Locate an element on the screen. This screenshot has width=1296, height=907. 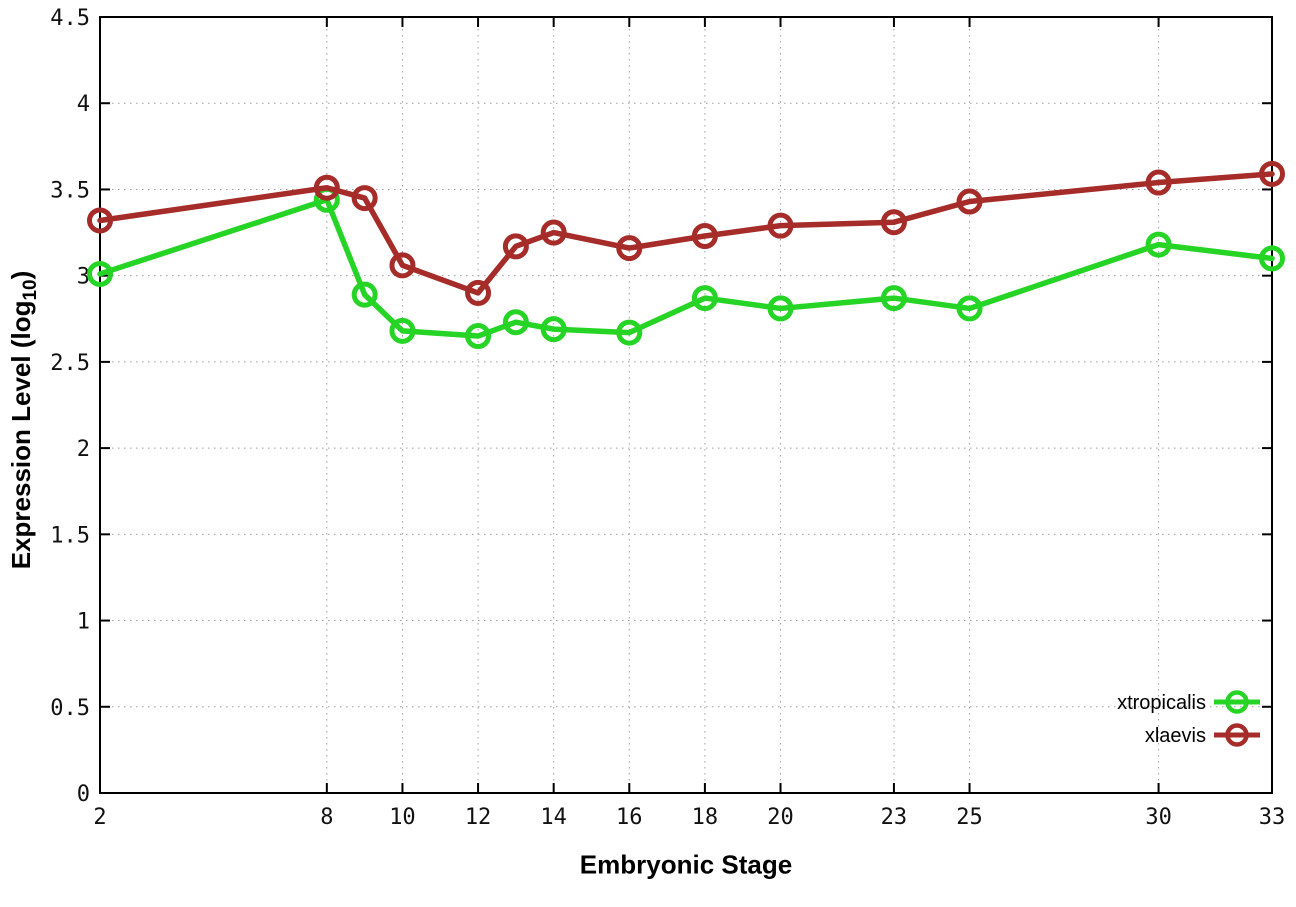
x-tick-label: 20 is located at coordinates (780, 817).